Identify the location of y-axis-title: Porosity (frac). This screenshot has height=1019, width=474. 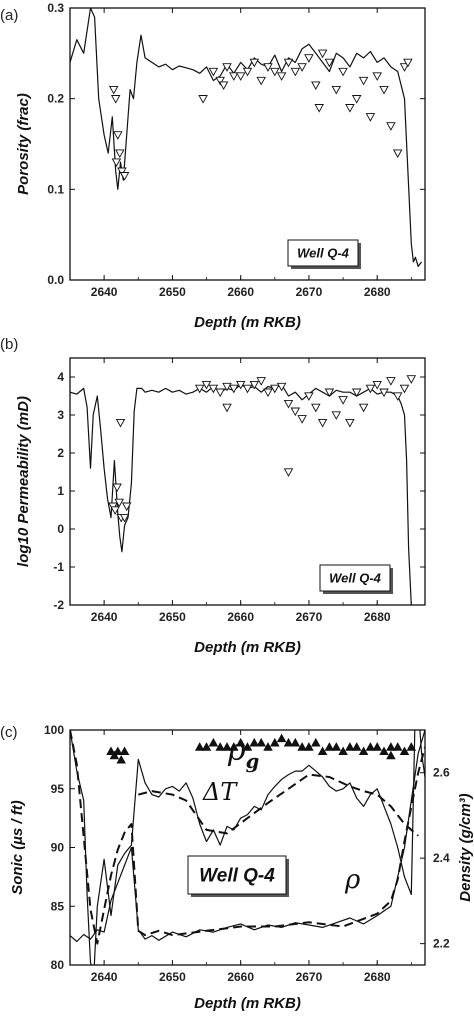
(23, 144).